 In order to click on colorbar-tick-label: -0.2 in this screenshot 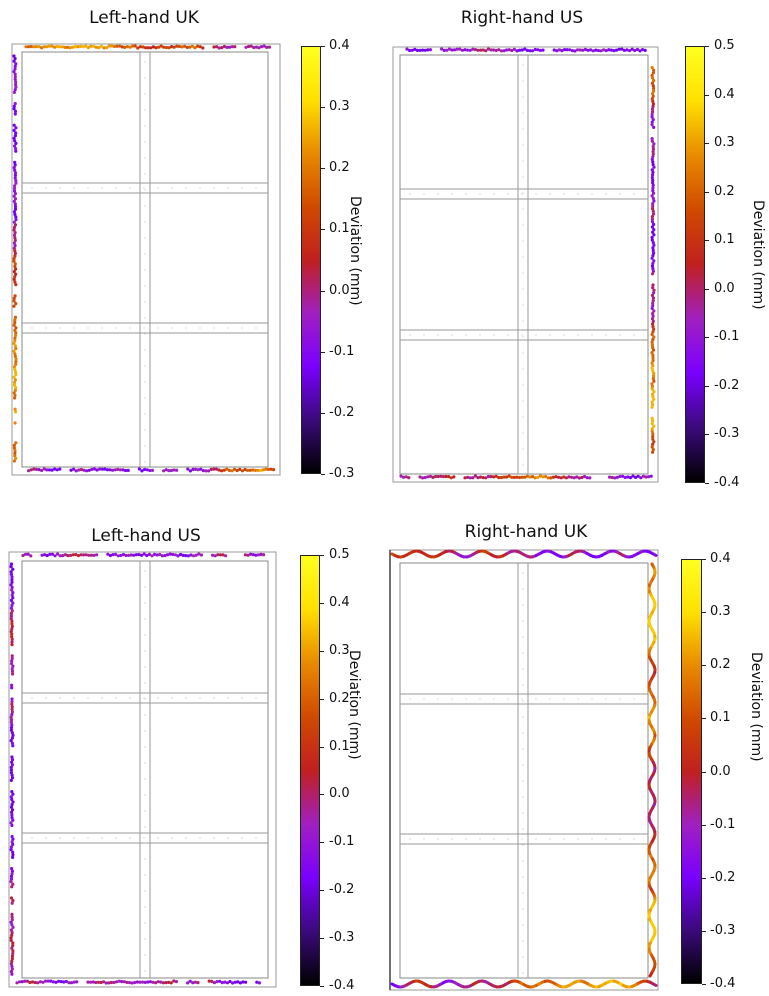, I will do `click(723, 877)`.